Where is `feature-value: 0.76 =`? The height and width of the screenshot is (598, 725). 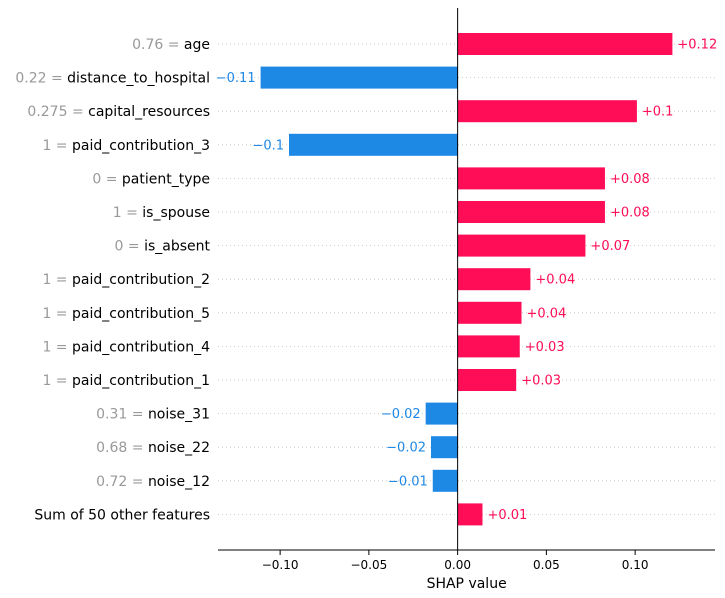 feature-value: 0.76 = is located at coordinates (158, 45).